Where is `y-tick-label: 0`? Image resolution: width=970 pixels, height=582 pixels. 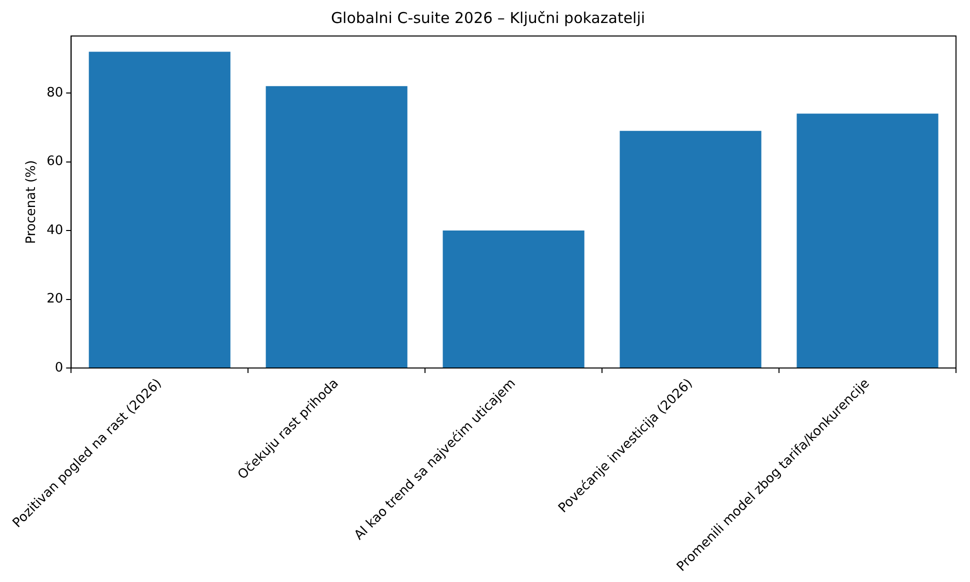
y-tick-label: 0 is located at coordinates (59, 368).